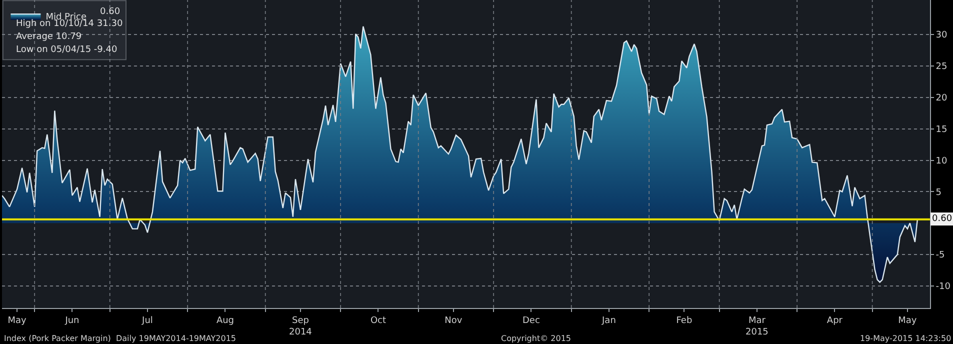  I want to click on y-tick-label: -5, so click(940, 255).